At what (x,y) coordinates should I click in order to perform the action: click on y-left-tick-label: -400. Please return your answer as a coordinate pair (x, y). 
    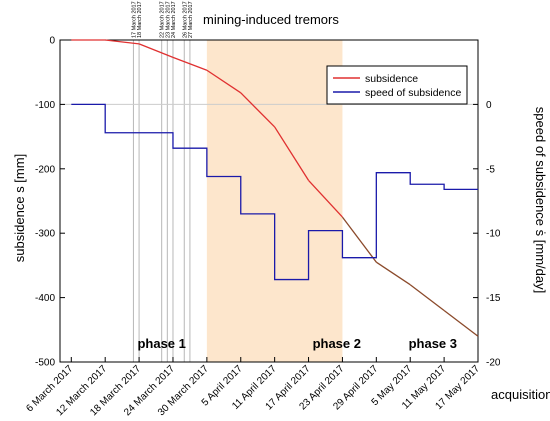
    Looking at the image, I should click on (45, 298).